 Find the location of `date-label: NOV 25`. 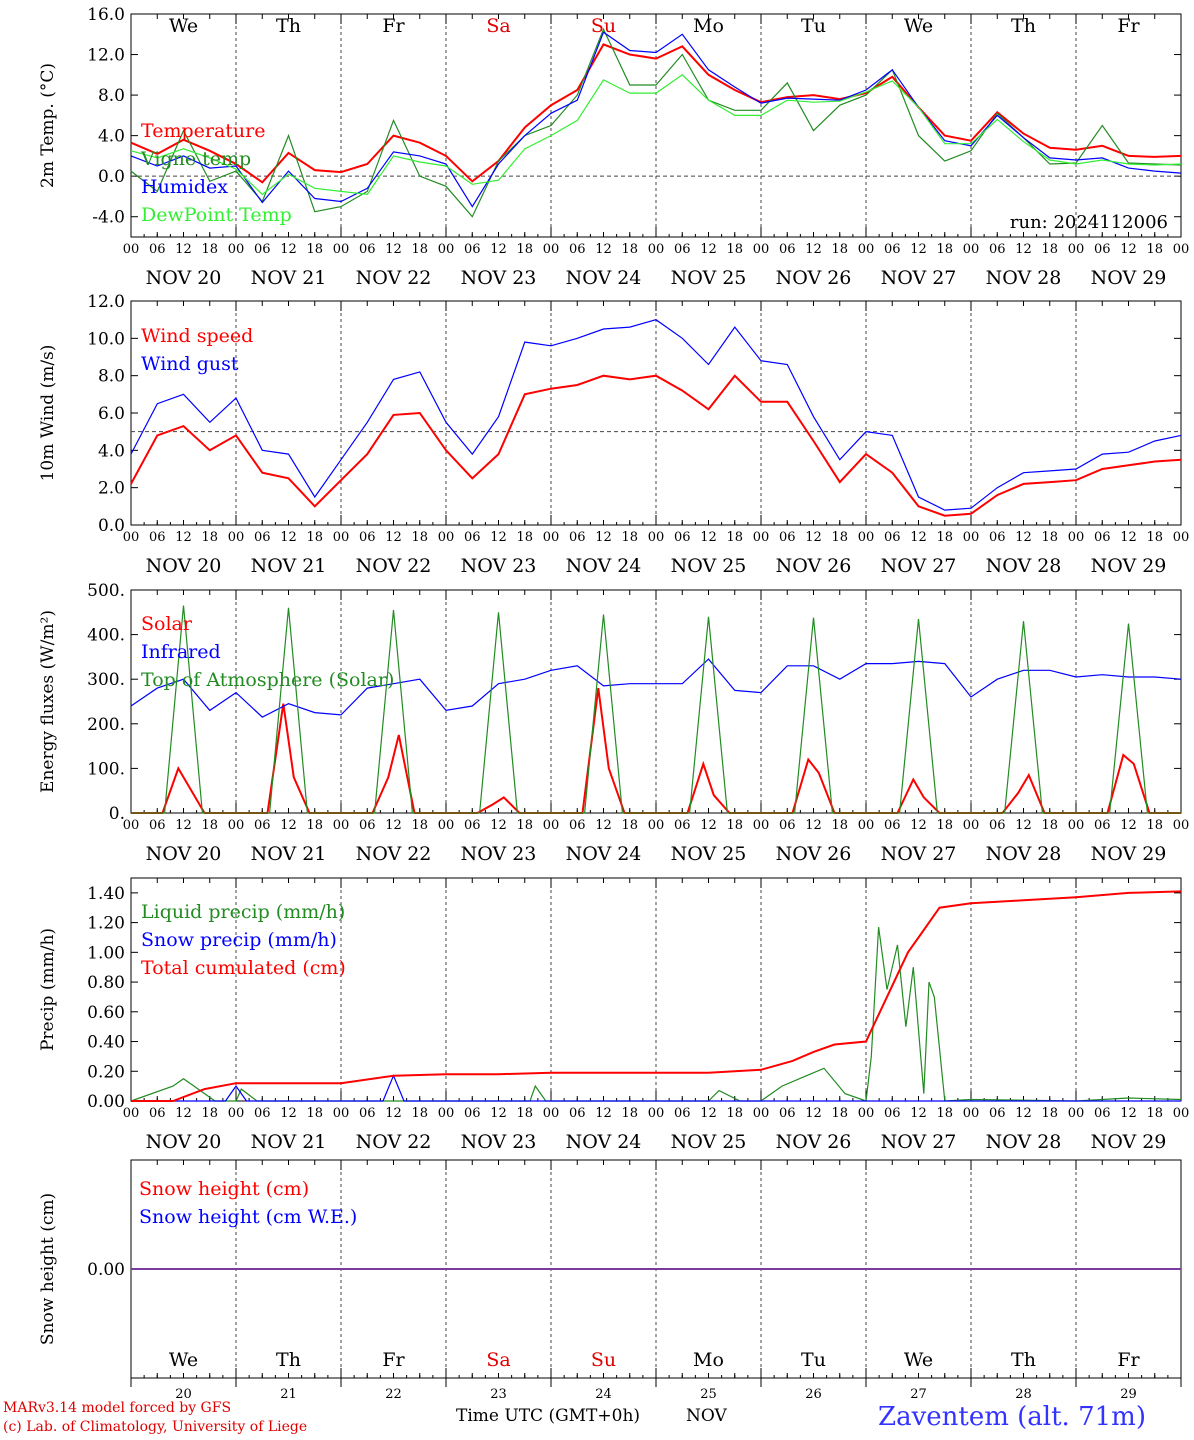

date-label: NOV 25 is located at coordinates (709, 566).